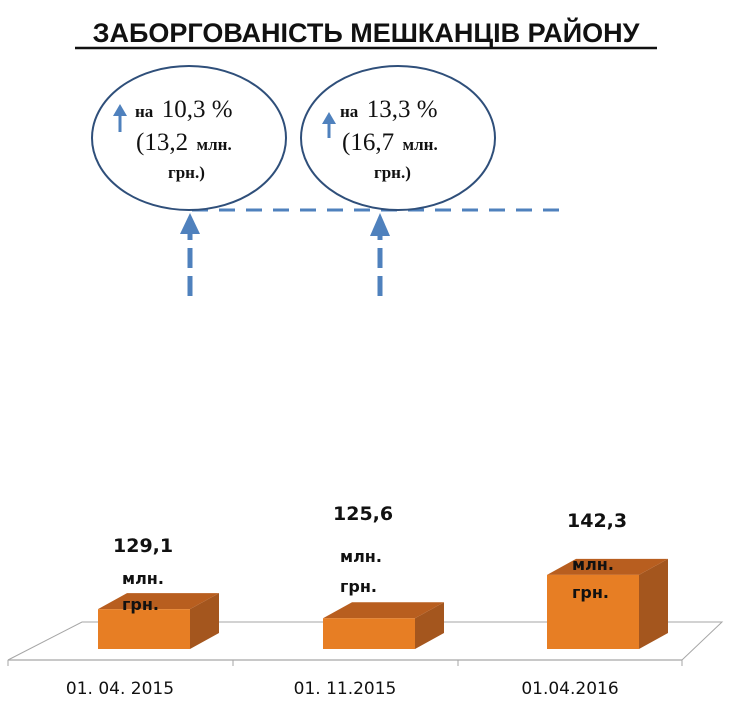  What do you see at coordinates (389, 109) in the screenshot?
I see `annotation-1-line1: на 13,3 %` at bounding box center [389, 109].